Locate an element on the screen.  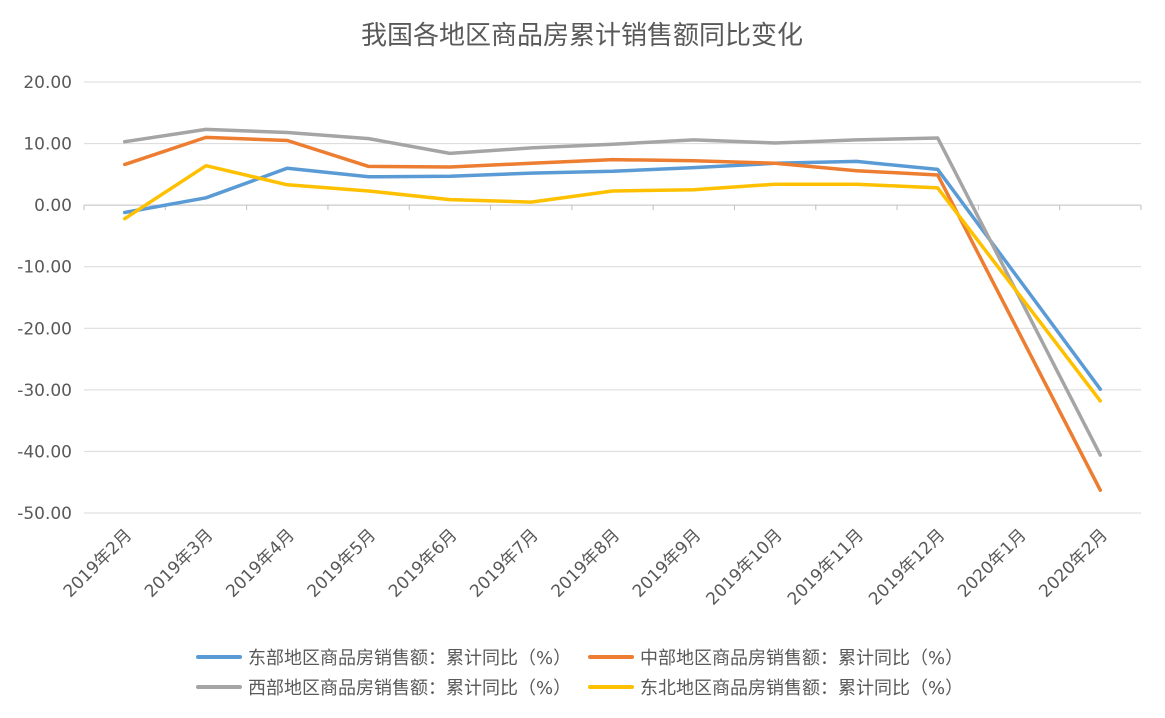
x-tick-label: 2019年2月 is located at coordinates (98, 563).